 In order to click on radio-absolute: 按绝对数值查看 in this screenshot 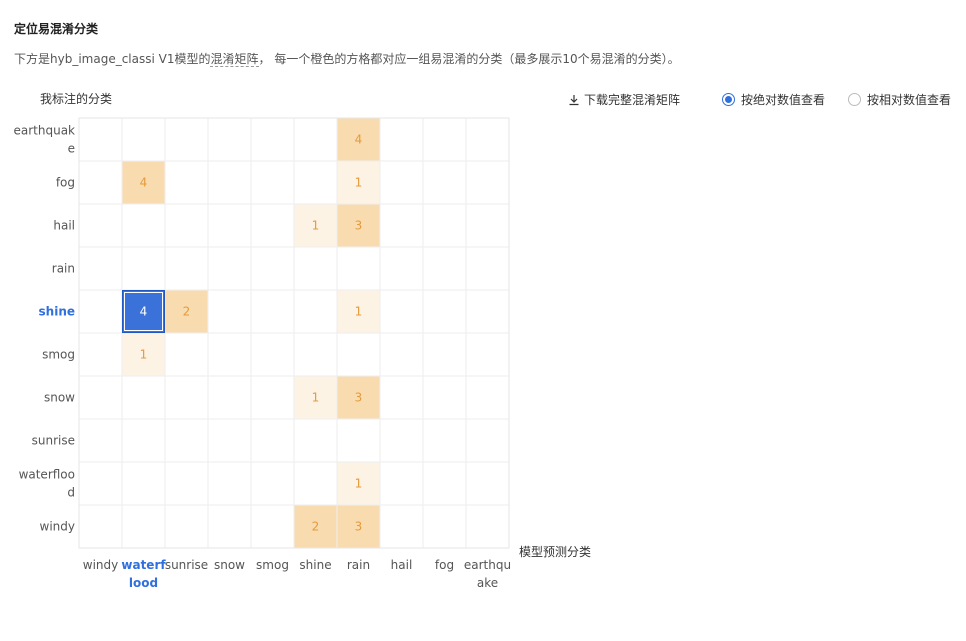, I will do `click(773, 99)`.